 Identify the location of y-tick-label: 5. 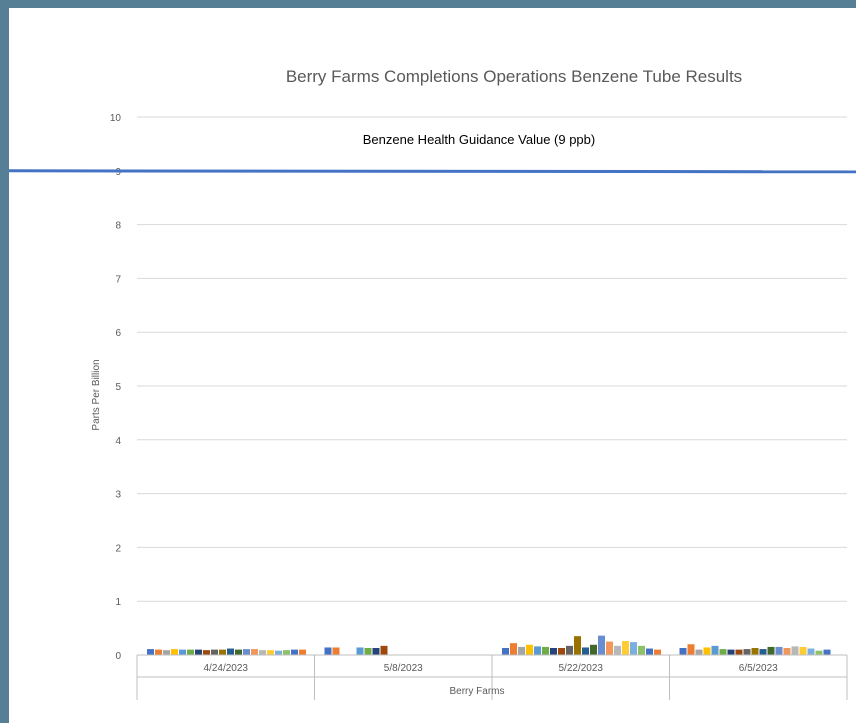
(118, 387).